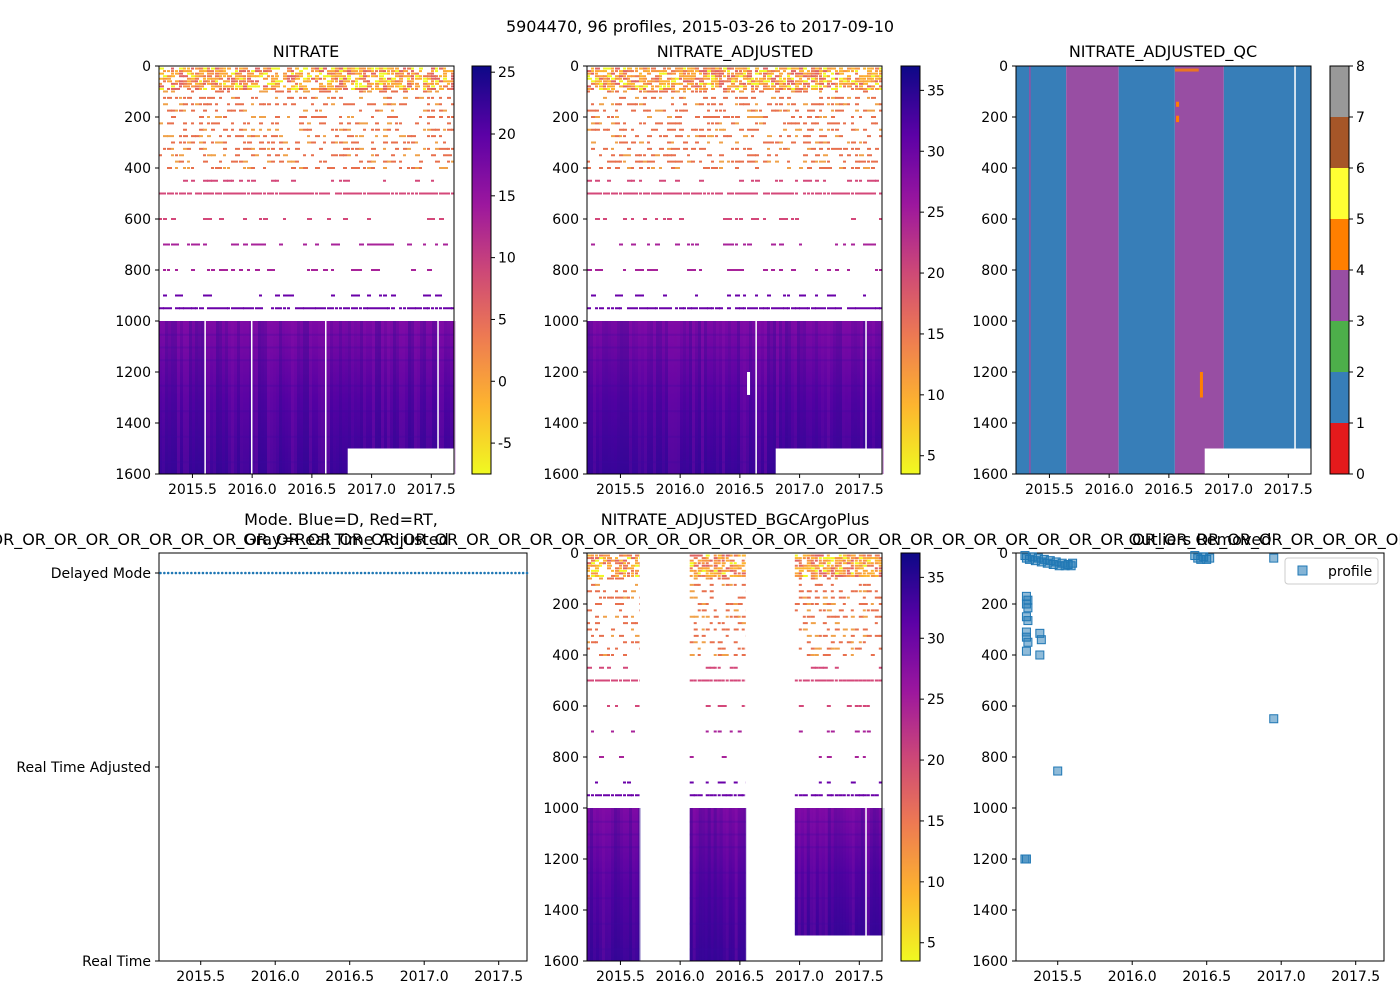 The image size is (1400, 1000). I want to click on y-tick-label: 1200, so click(561, 373).